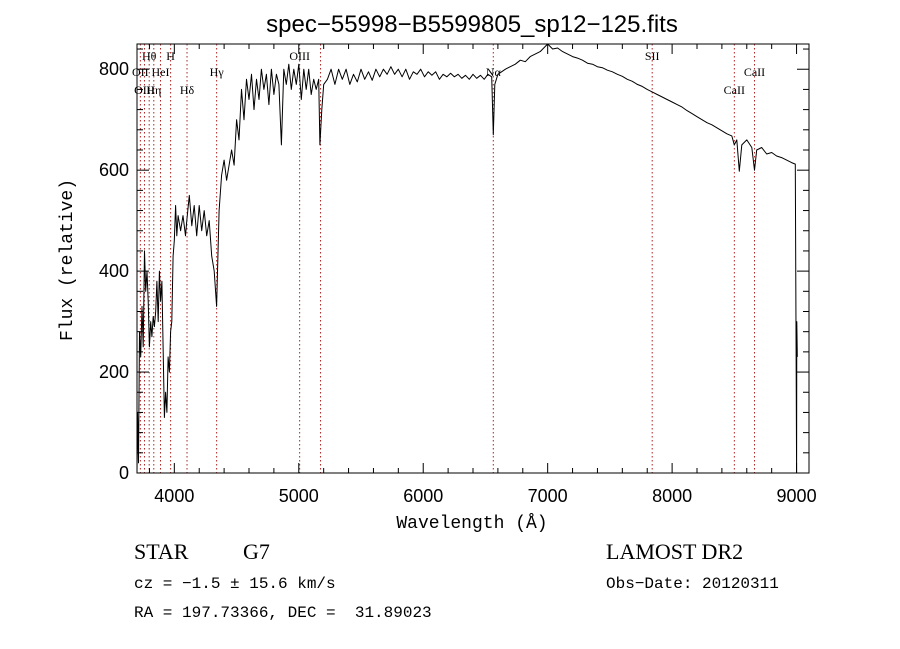 The height and width of the screenshot is (649, 900). What do you see at coordinates (672, 496) in the screenshot?
I see `x-tick-label-8000: 8000` at bounding box center [672, 496].